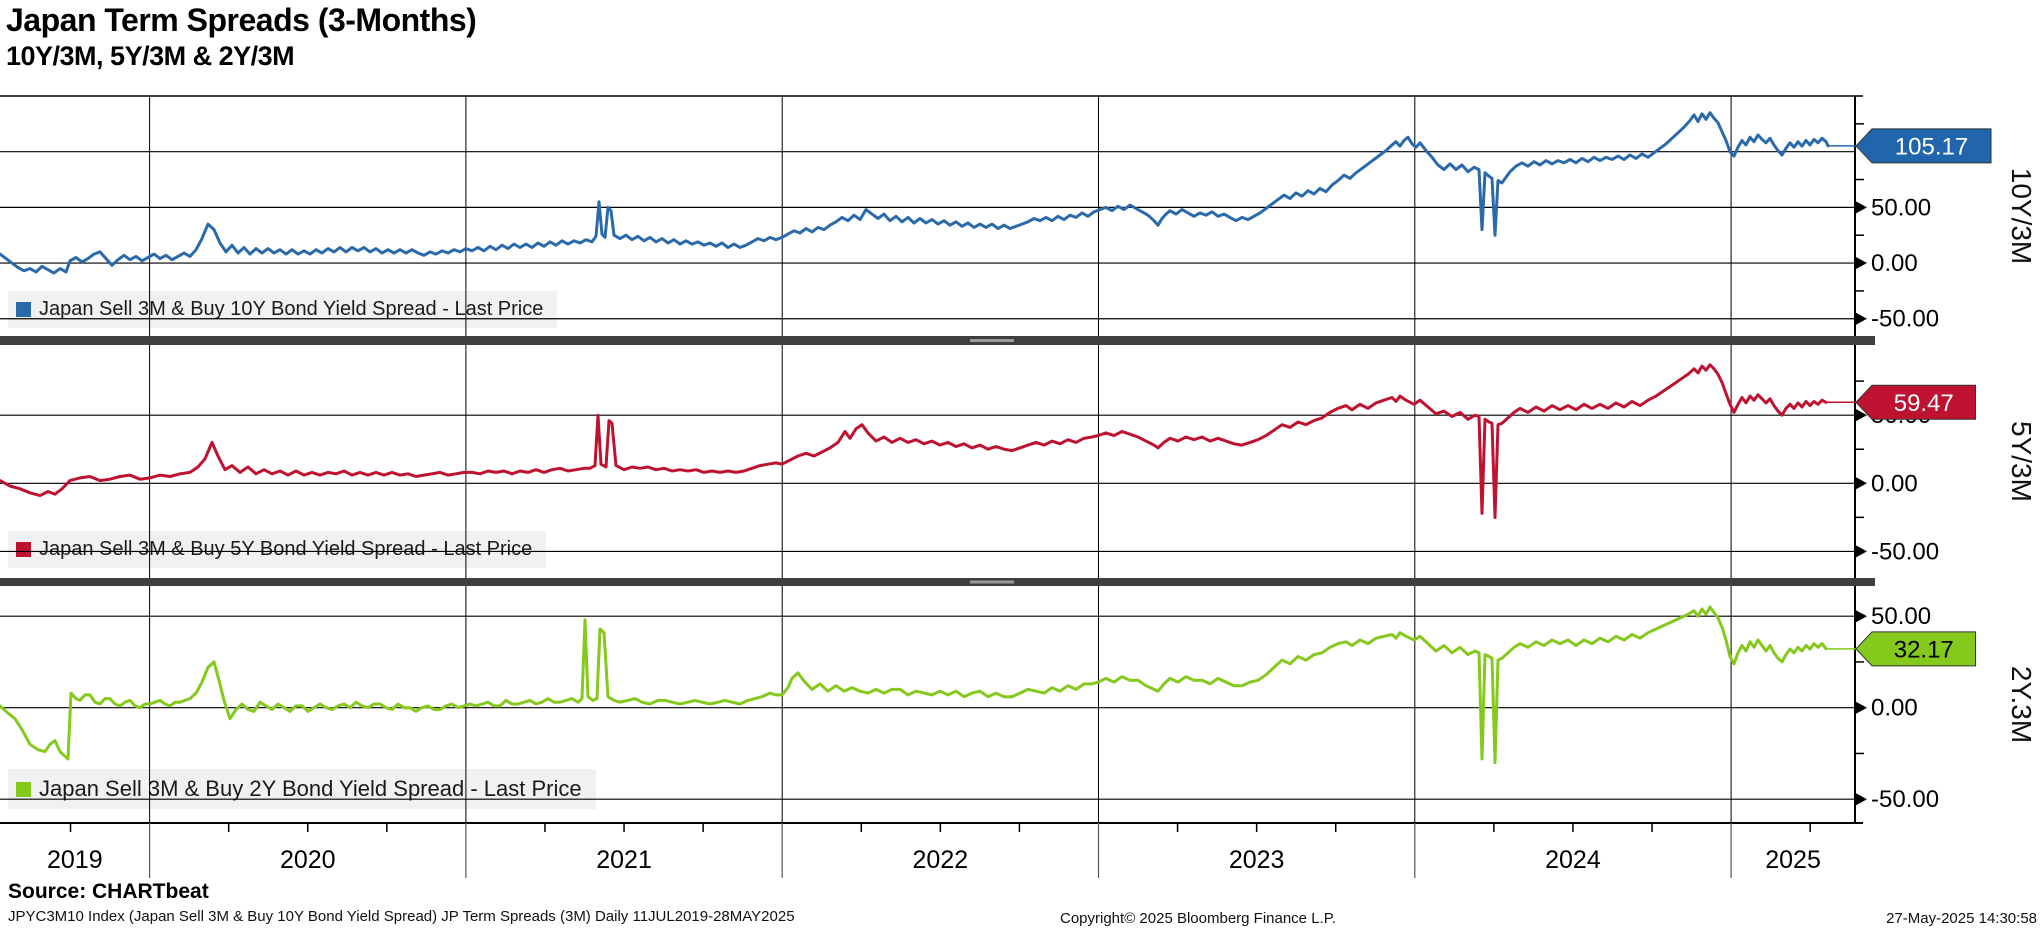  What do you see at coordinates (23, 309) in the screenshot?
I see `legend-swatch-10y3m-icon` at bounding box center [23, 309].